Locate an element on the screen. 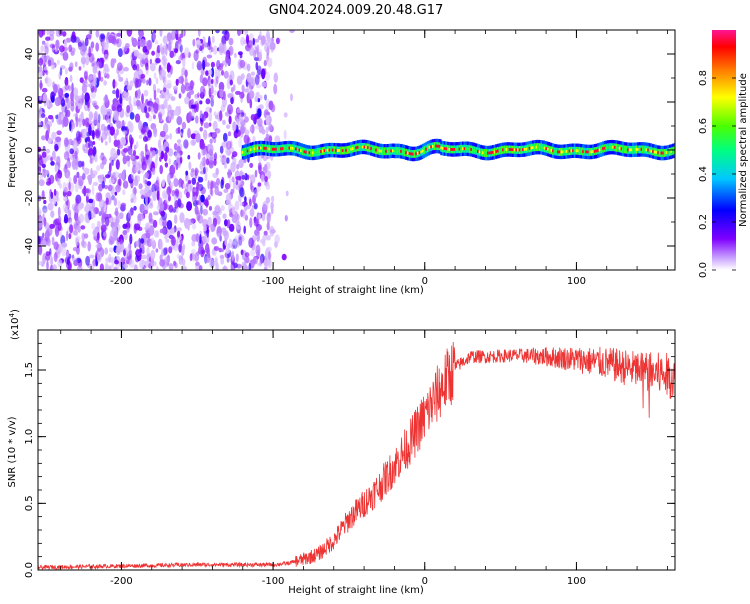  colorbar-ticks: 0.0 0.2 0.4 0.6 0.8 is located at coordinates (717, 174).